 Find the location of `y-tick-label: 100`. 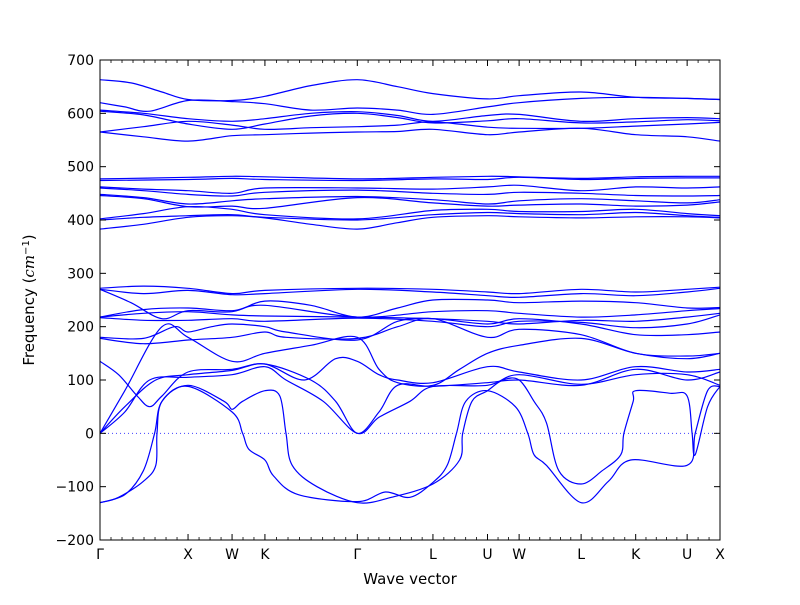

y-tick-label: 100 is located at coordinates (80, 381).